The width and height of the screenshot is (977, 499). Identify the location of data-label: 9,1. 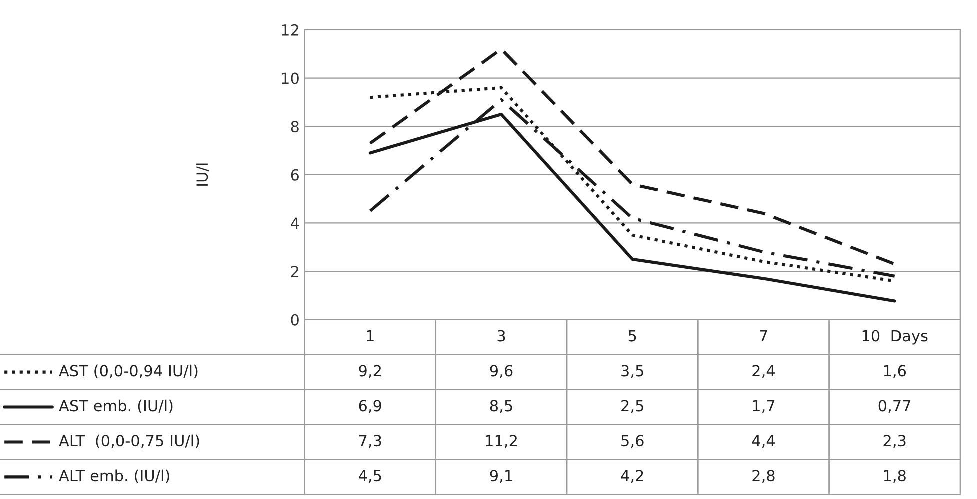
(501, 477).